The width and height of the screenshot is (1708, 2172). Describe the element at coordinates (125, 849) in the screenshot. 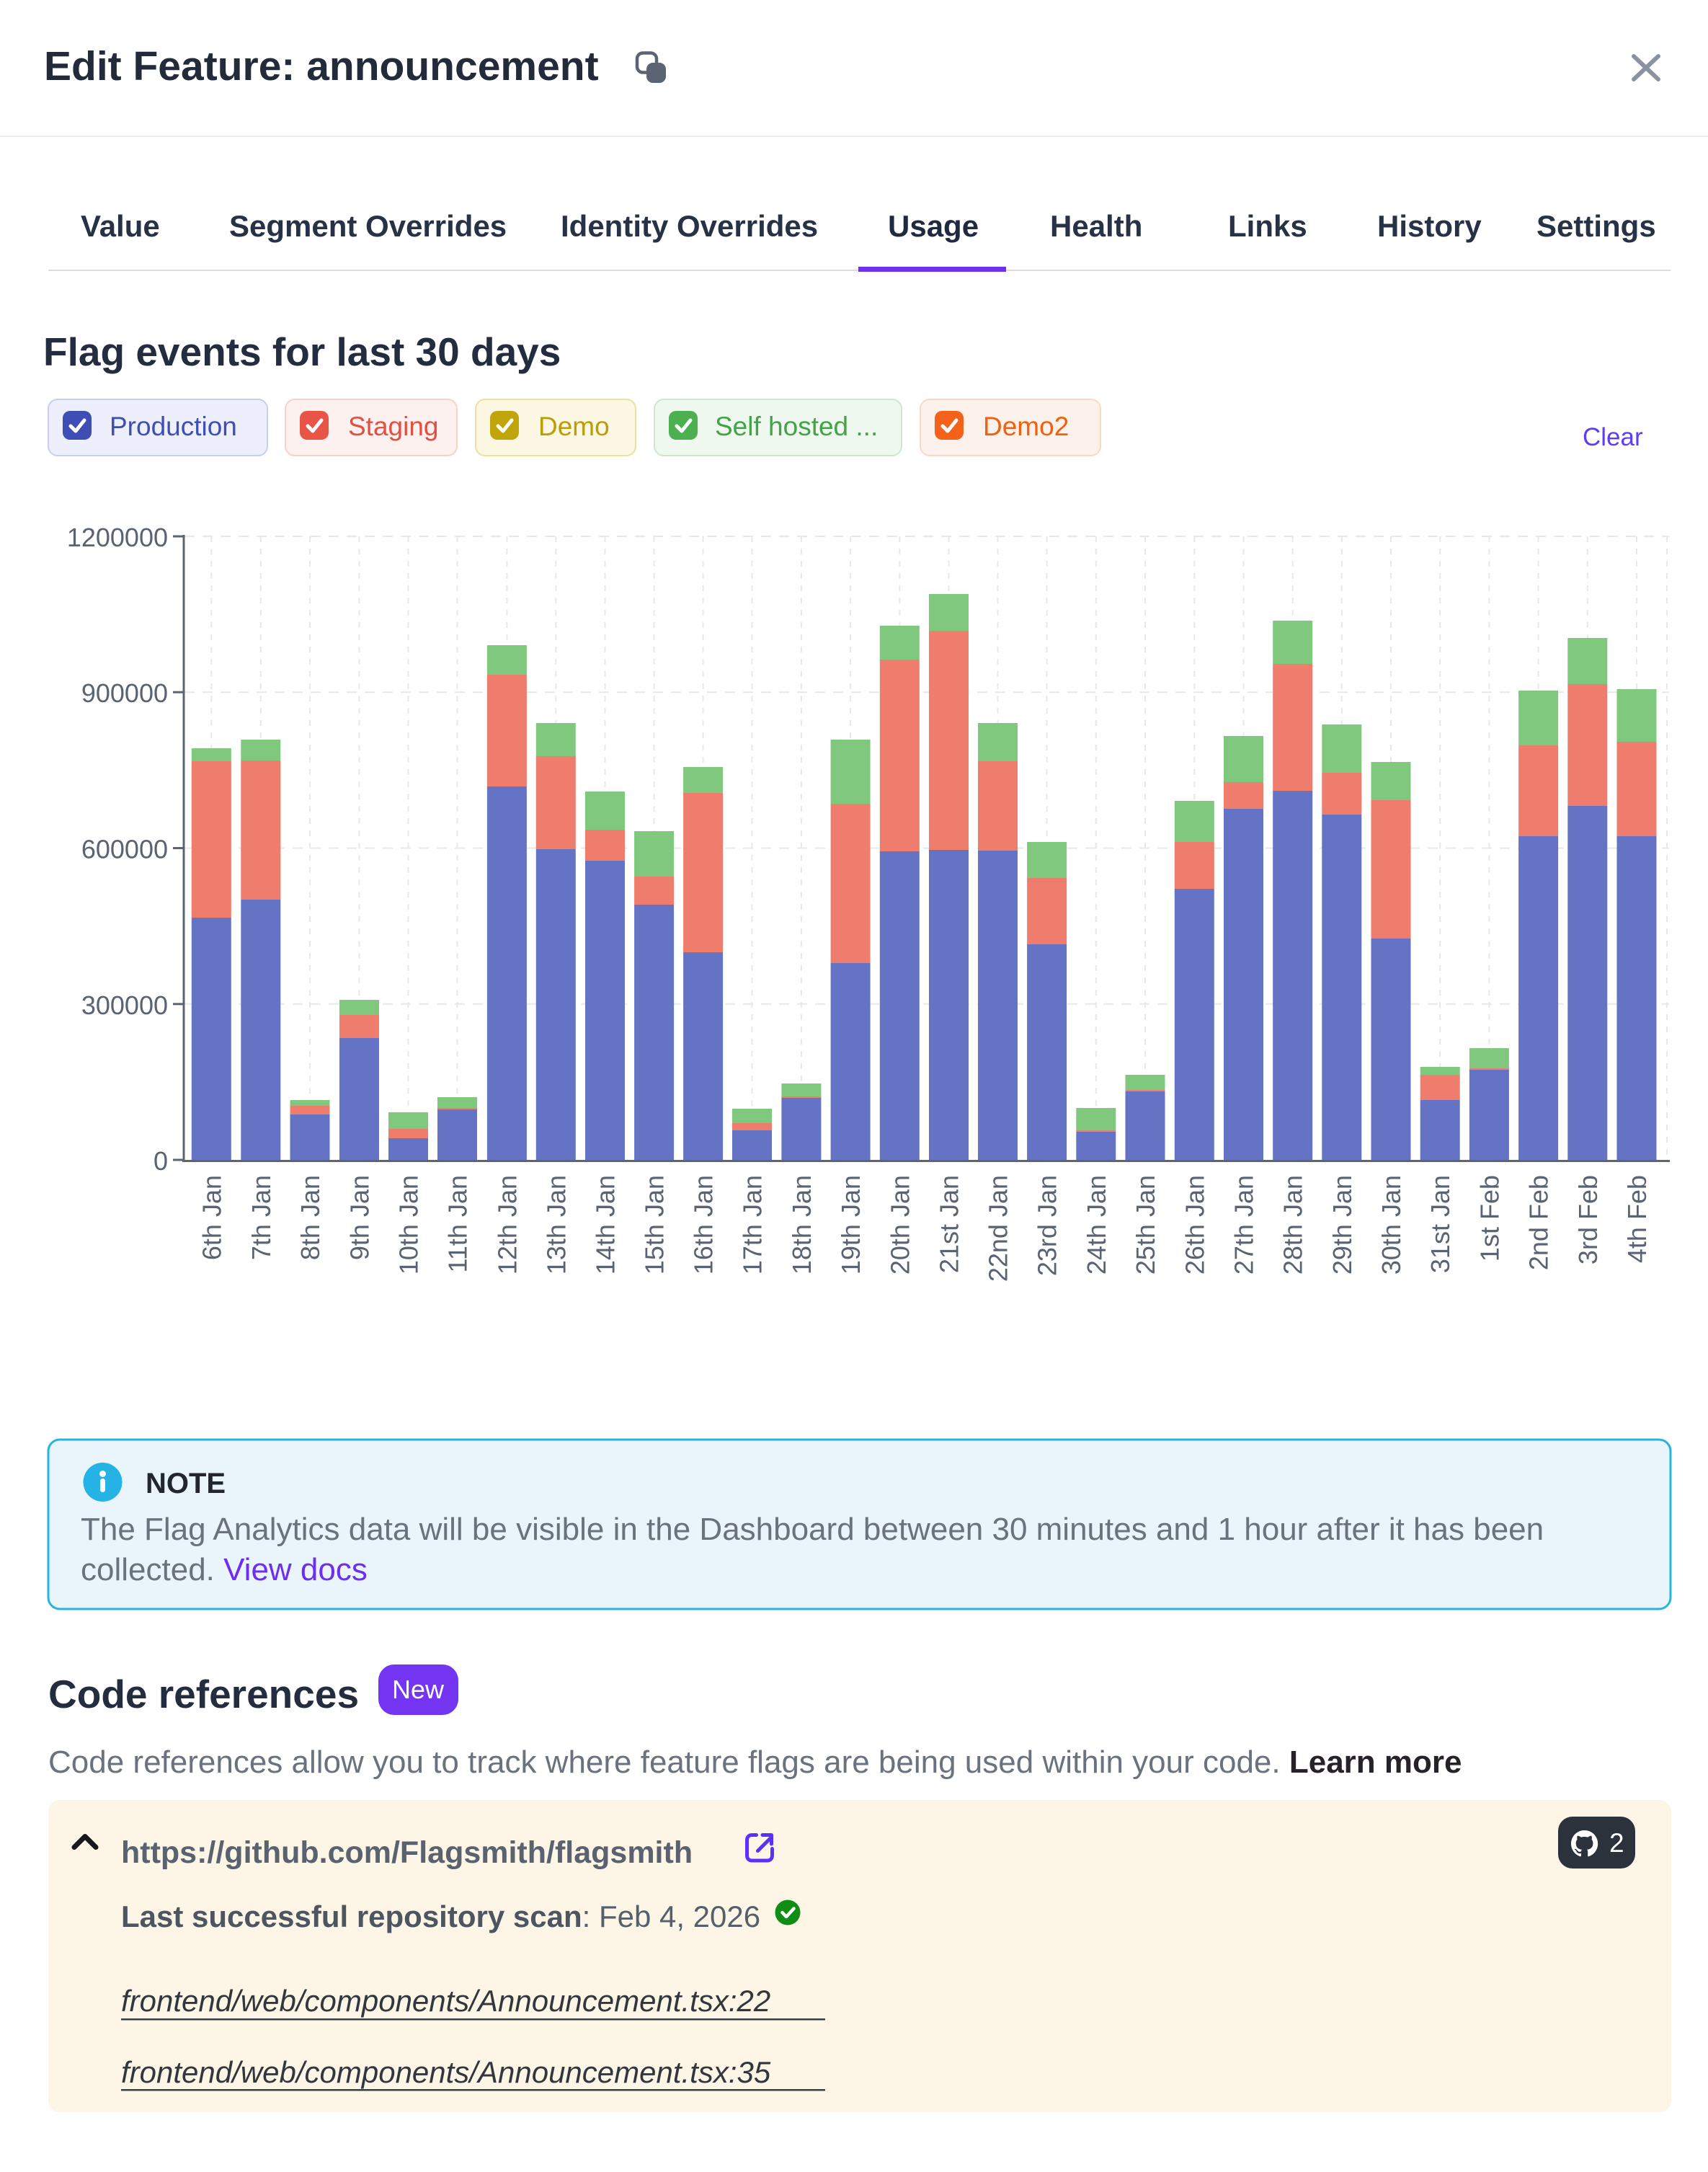

I see `svg-text: 600000` at that location.